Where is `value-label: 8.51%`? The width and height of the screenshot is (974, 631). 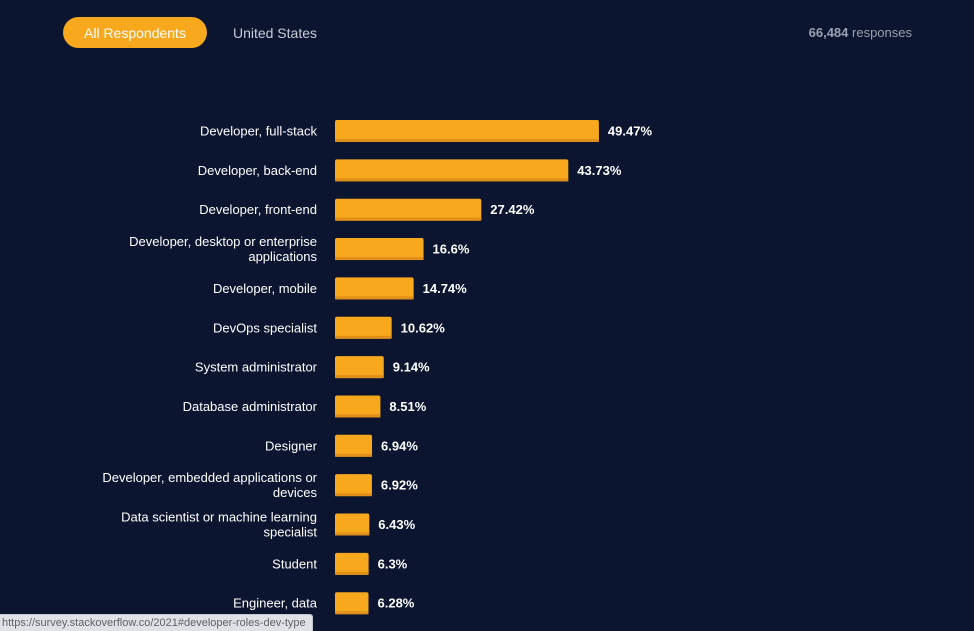
value-label: 8.51% is located at coordinates (407, 406).